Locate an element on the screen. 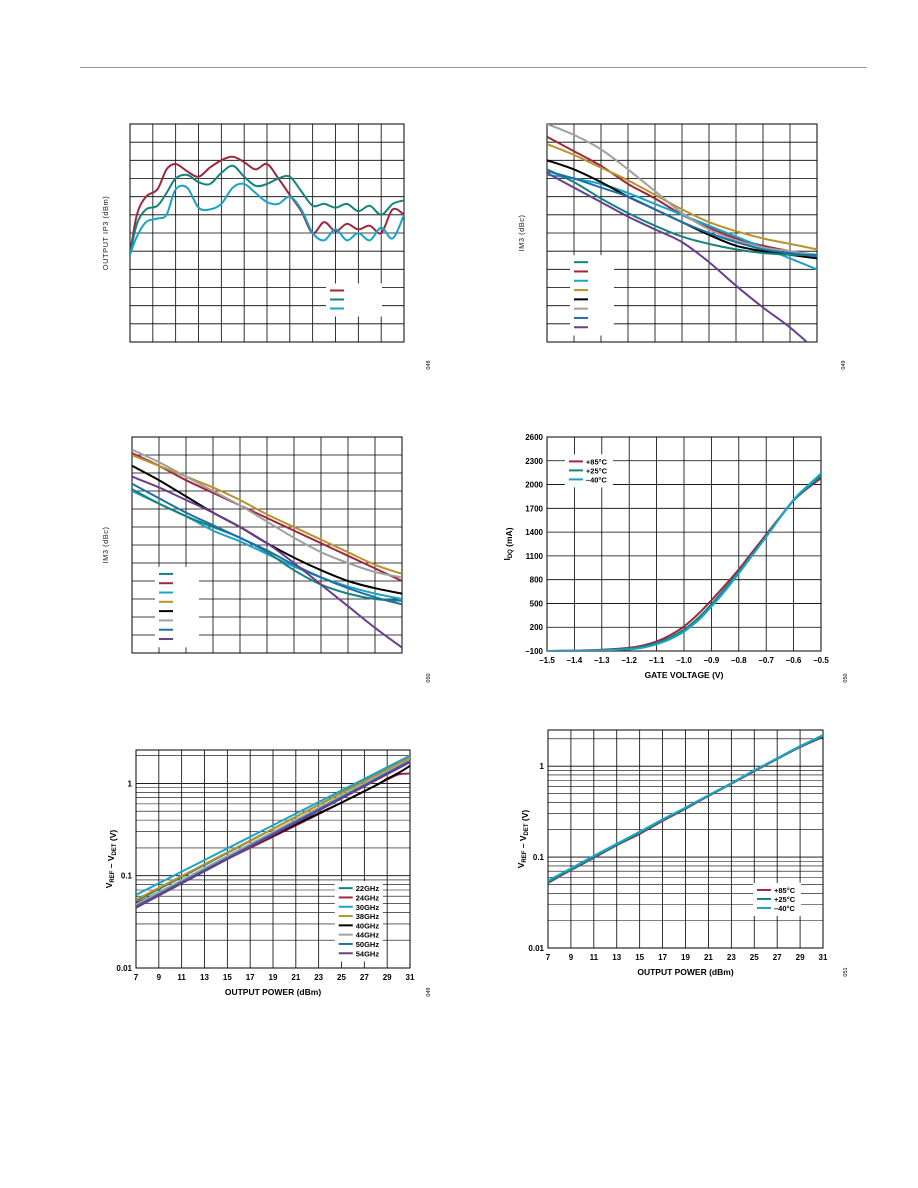  x-tick-label: –0.7 is located at coordinates (766, 660).